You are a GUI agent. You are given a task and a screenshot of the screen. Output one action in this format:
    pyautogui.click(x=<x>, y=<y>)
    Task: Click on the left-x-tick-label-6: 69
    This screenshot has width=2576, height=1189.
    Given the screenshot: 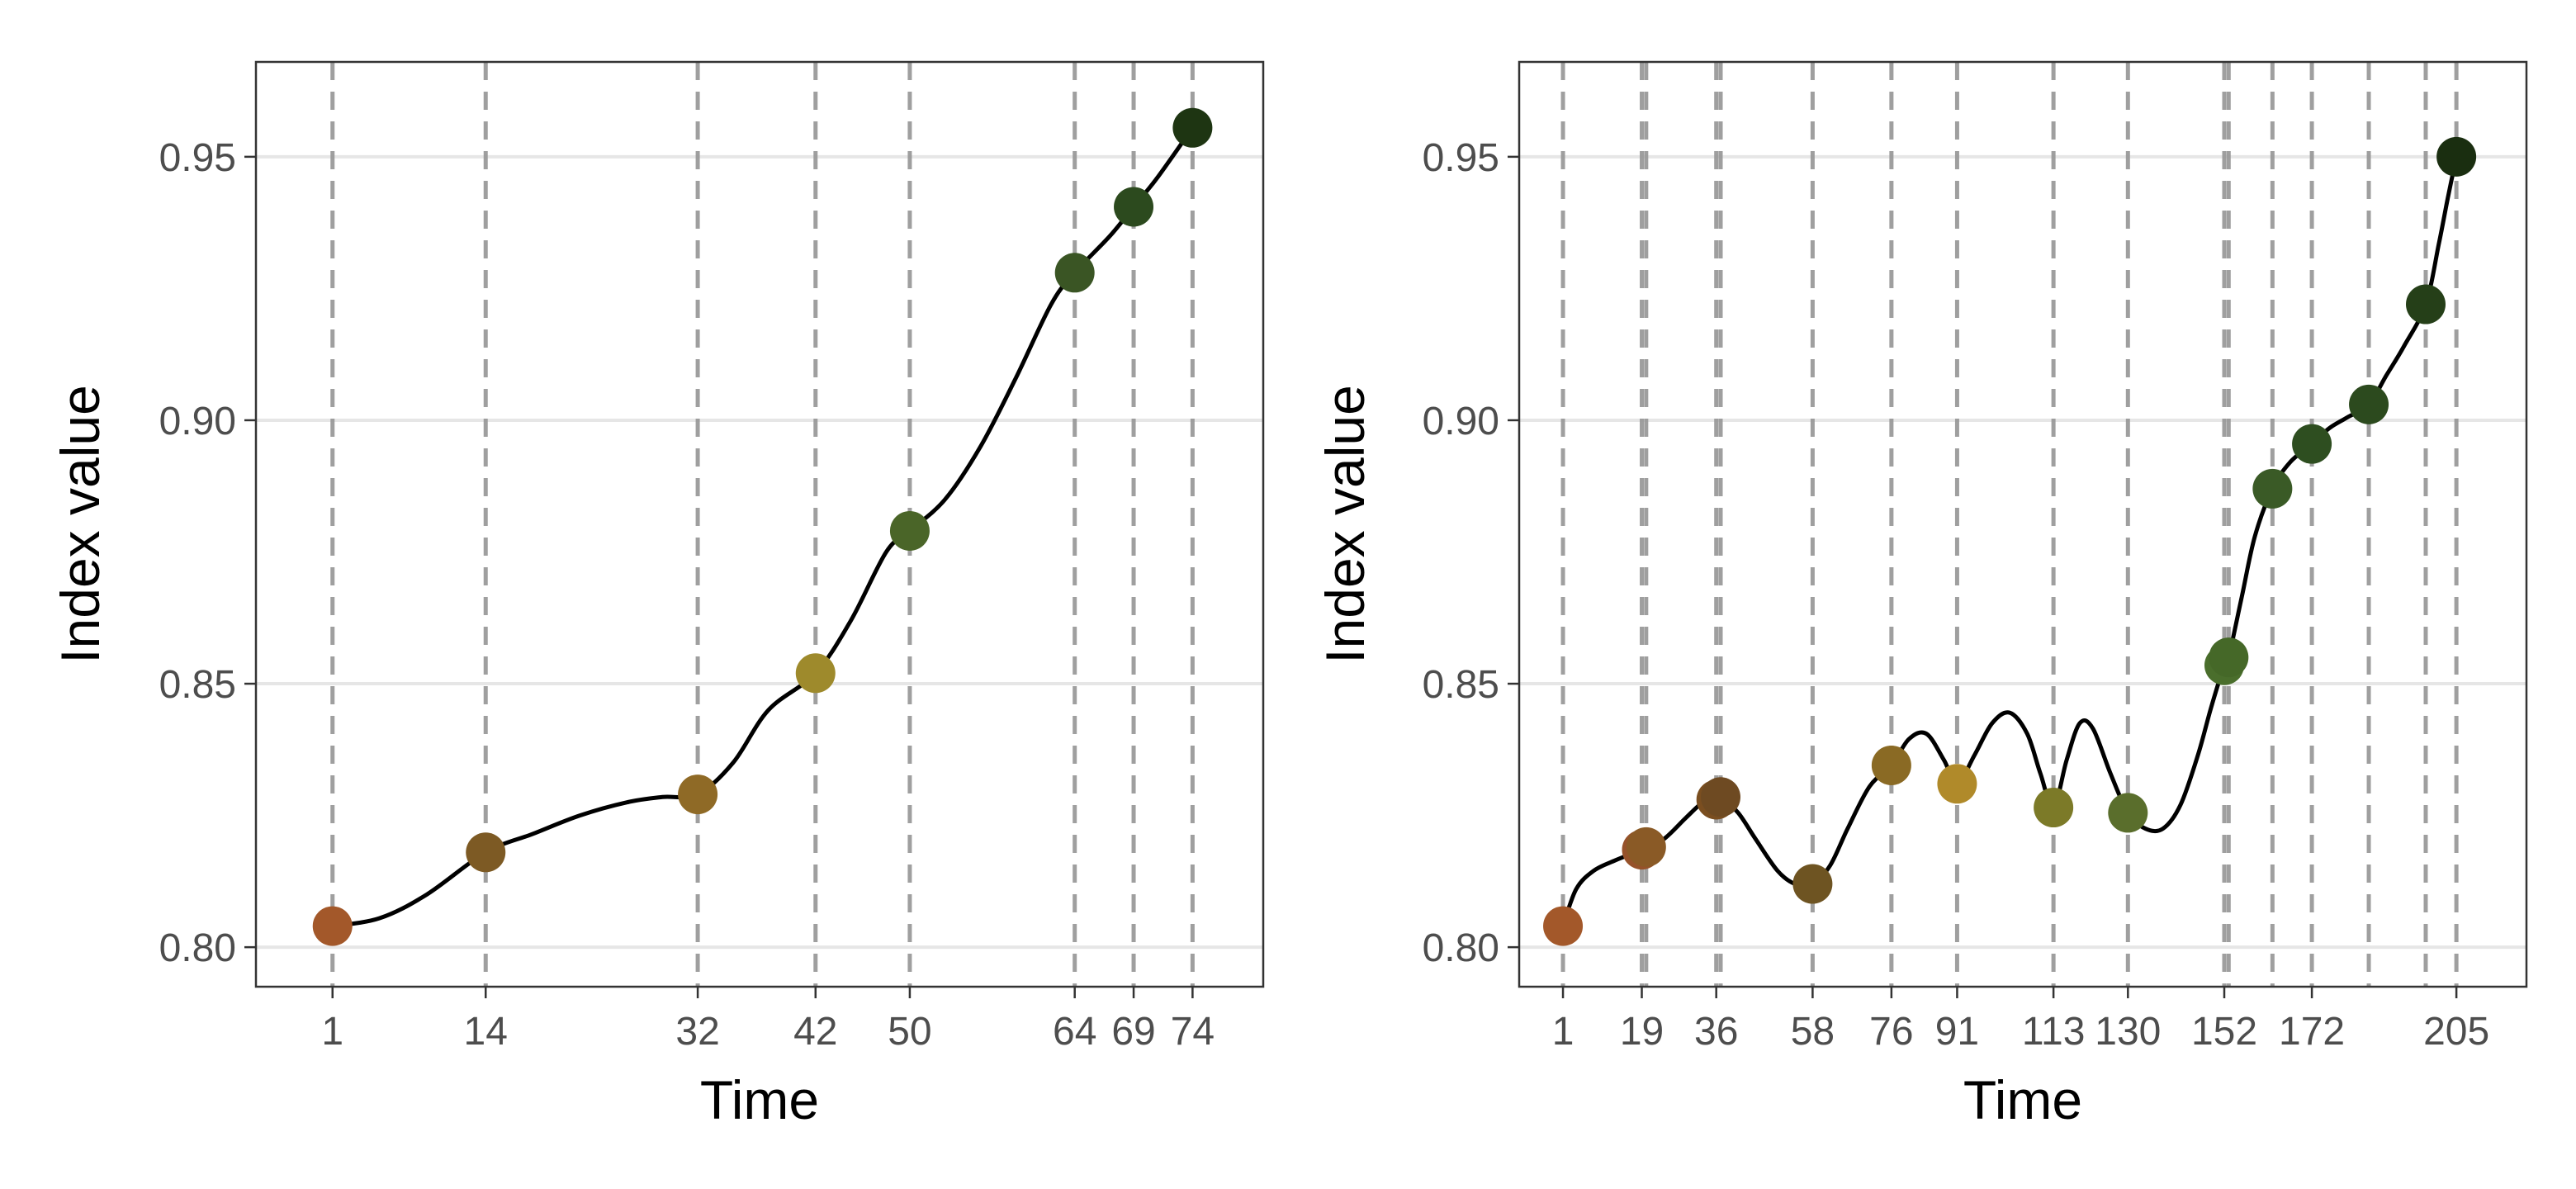 What is the action you would take?
    pyautogui.click(x=1133, y=1032)
    